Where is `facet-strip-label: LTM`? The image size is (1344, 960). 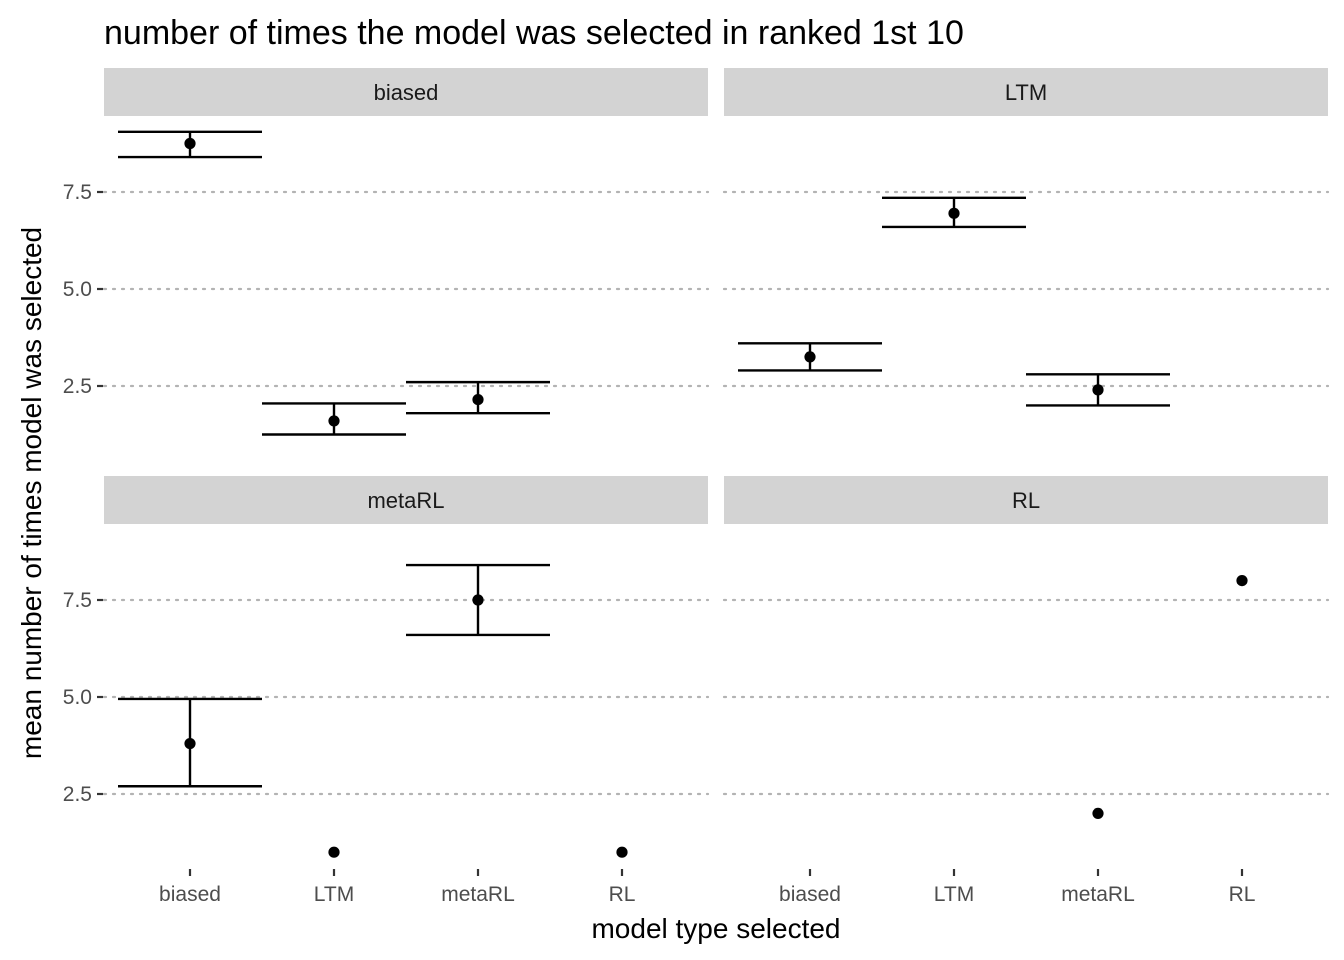
facet-strip-label: LTM is located at coordinates (1026, 92).